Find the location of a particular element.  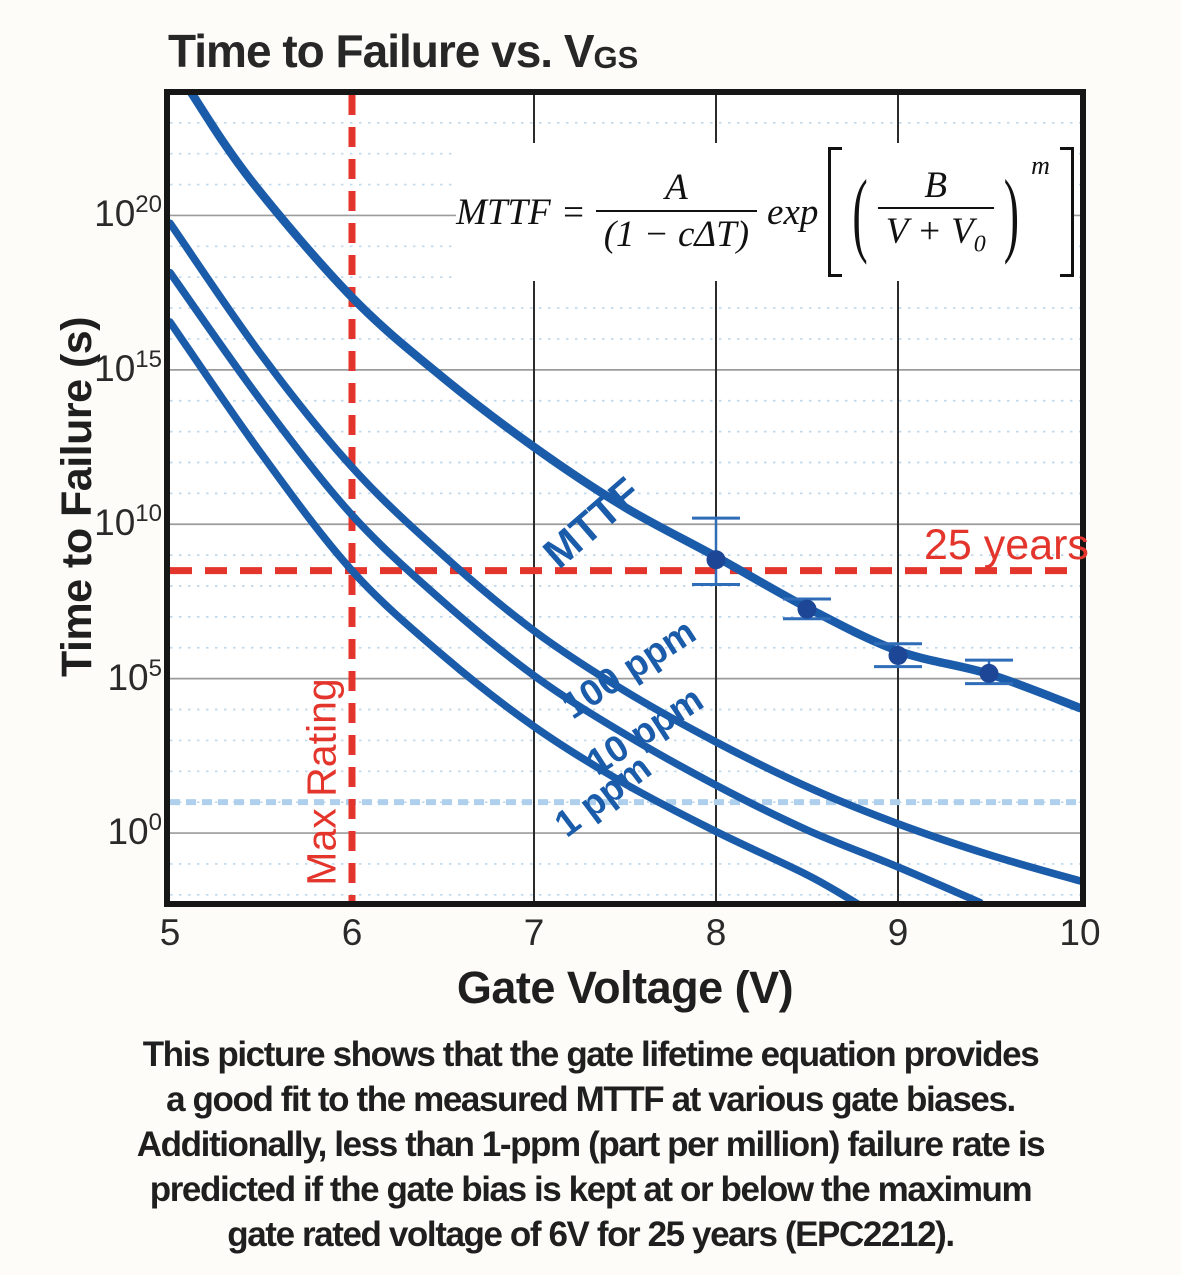

chart-title: Time to Failure vs. VGS is located at coordinates (403, 51).